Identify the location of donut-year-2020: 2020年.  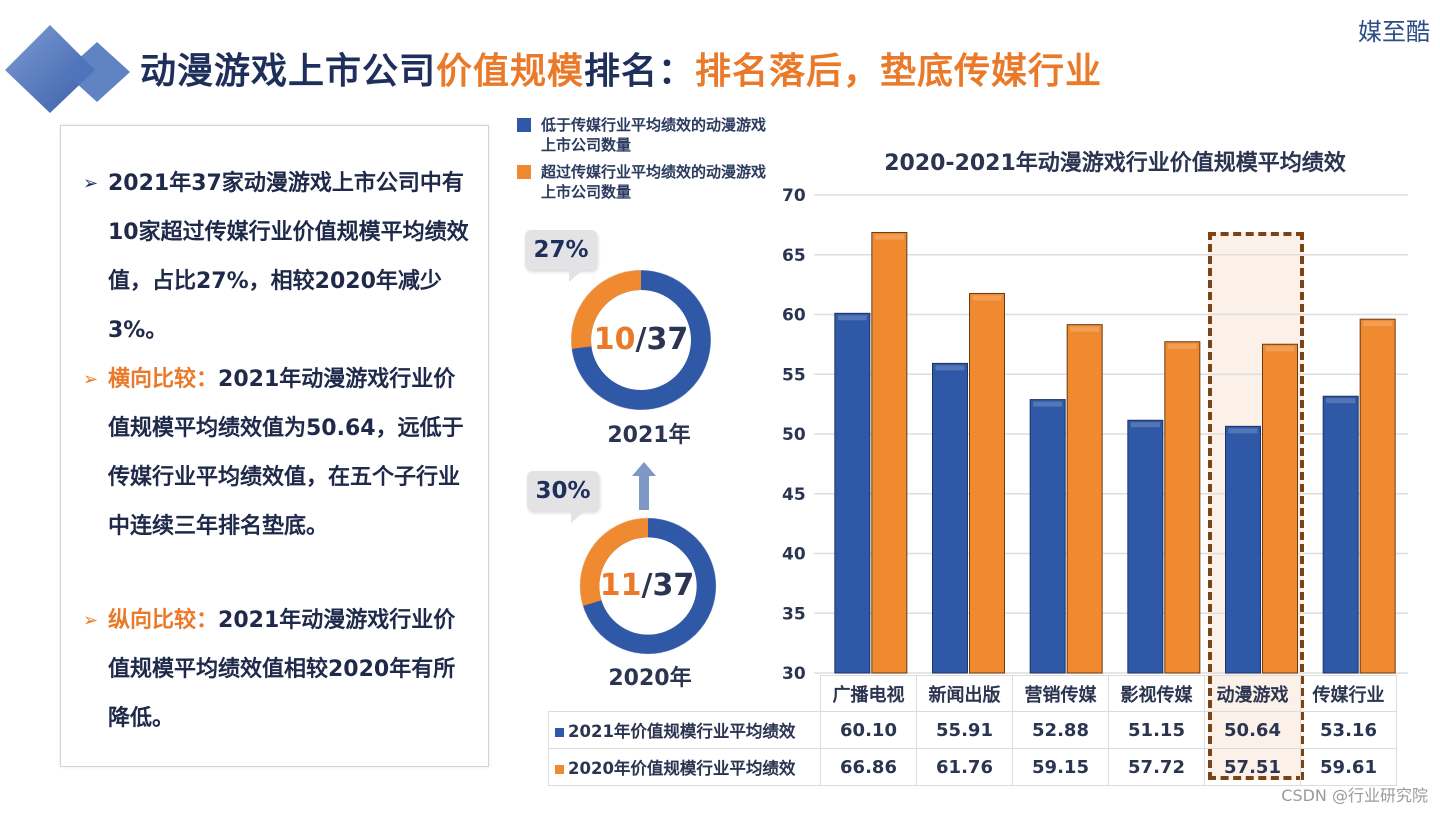
(650, 678).